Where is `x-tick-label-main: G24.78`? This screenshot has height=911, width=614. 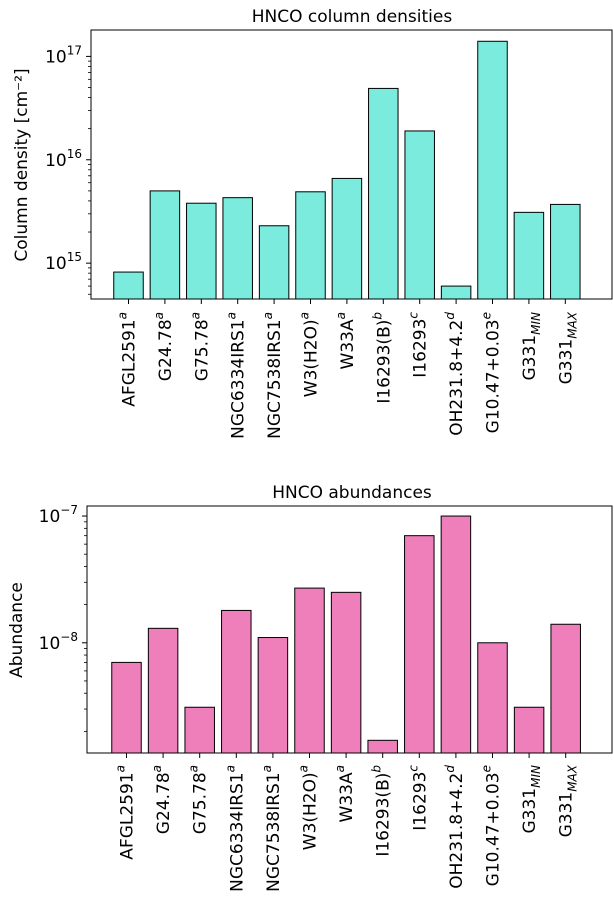 x-tick-label-main: G24.78 is located at coordinates (166, 350).